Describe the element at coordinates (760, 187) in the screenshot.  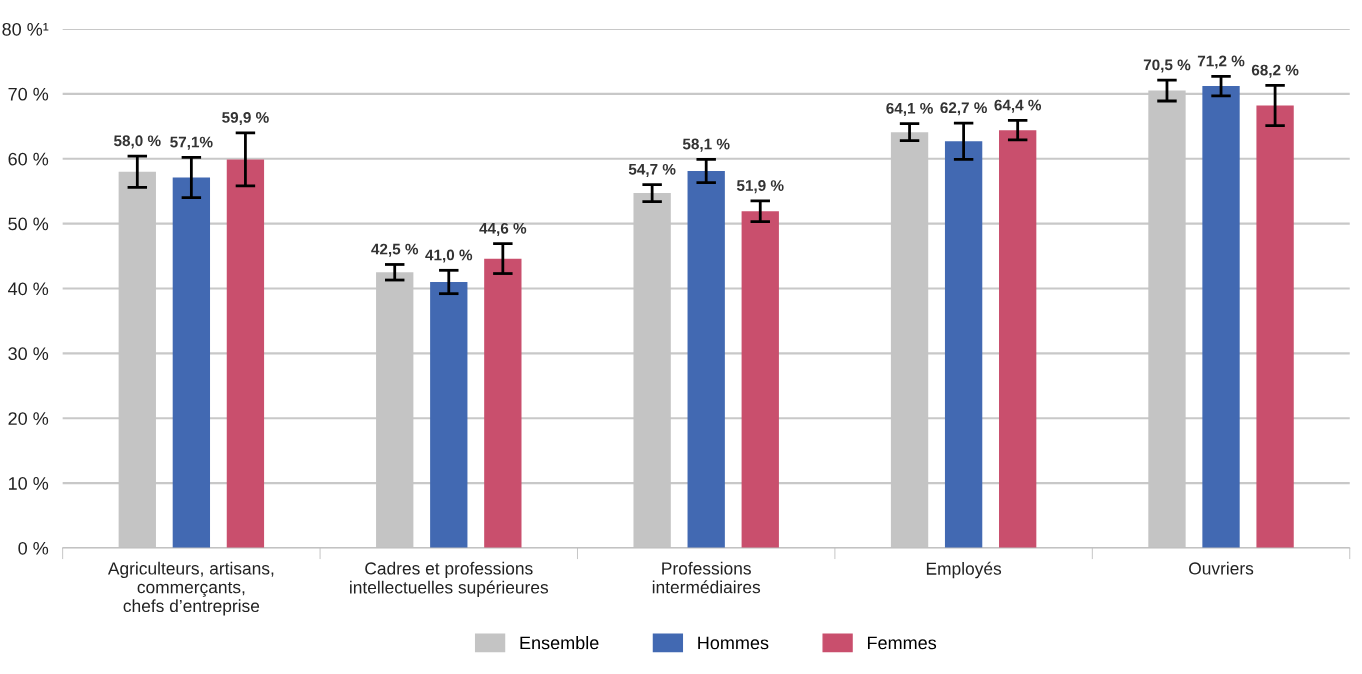
I see `data-label: 51,9 %` at that location.